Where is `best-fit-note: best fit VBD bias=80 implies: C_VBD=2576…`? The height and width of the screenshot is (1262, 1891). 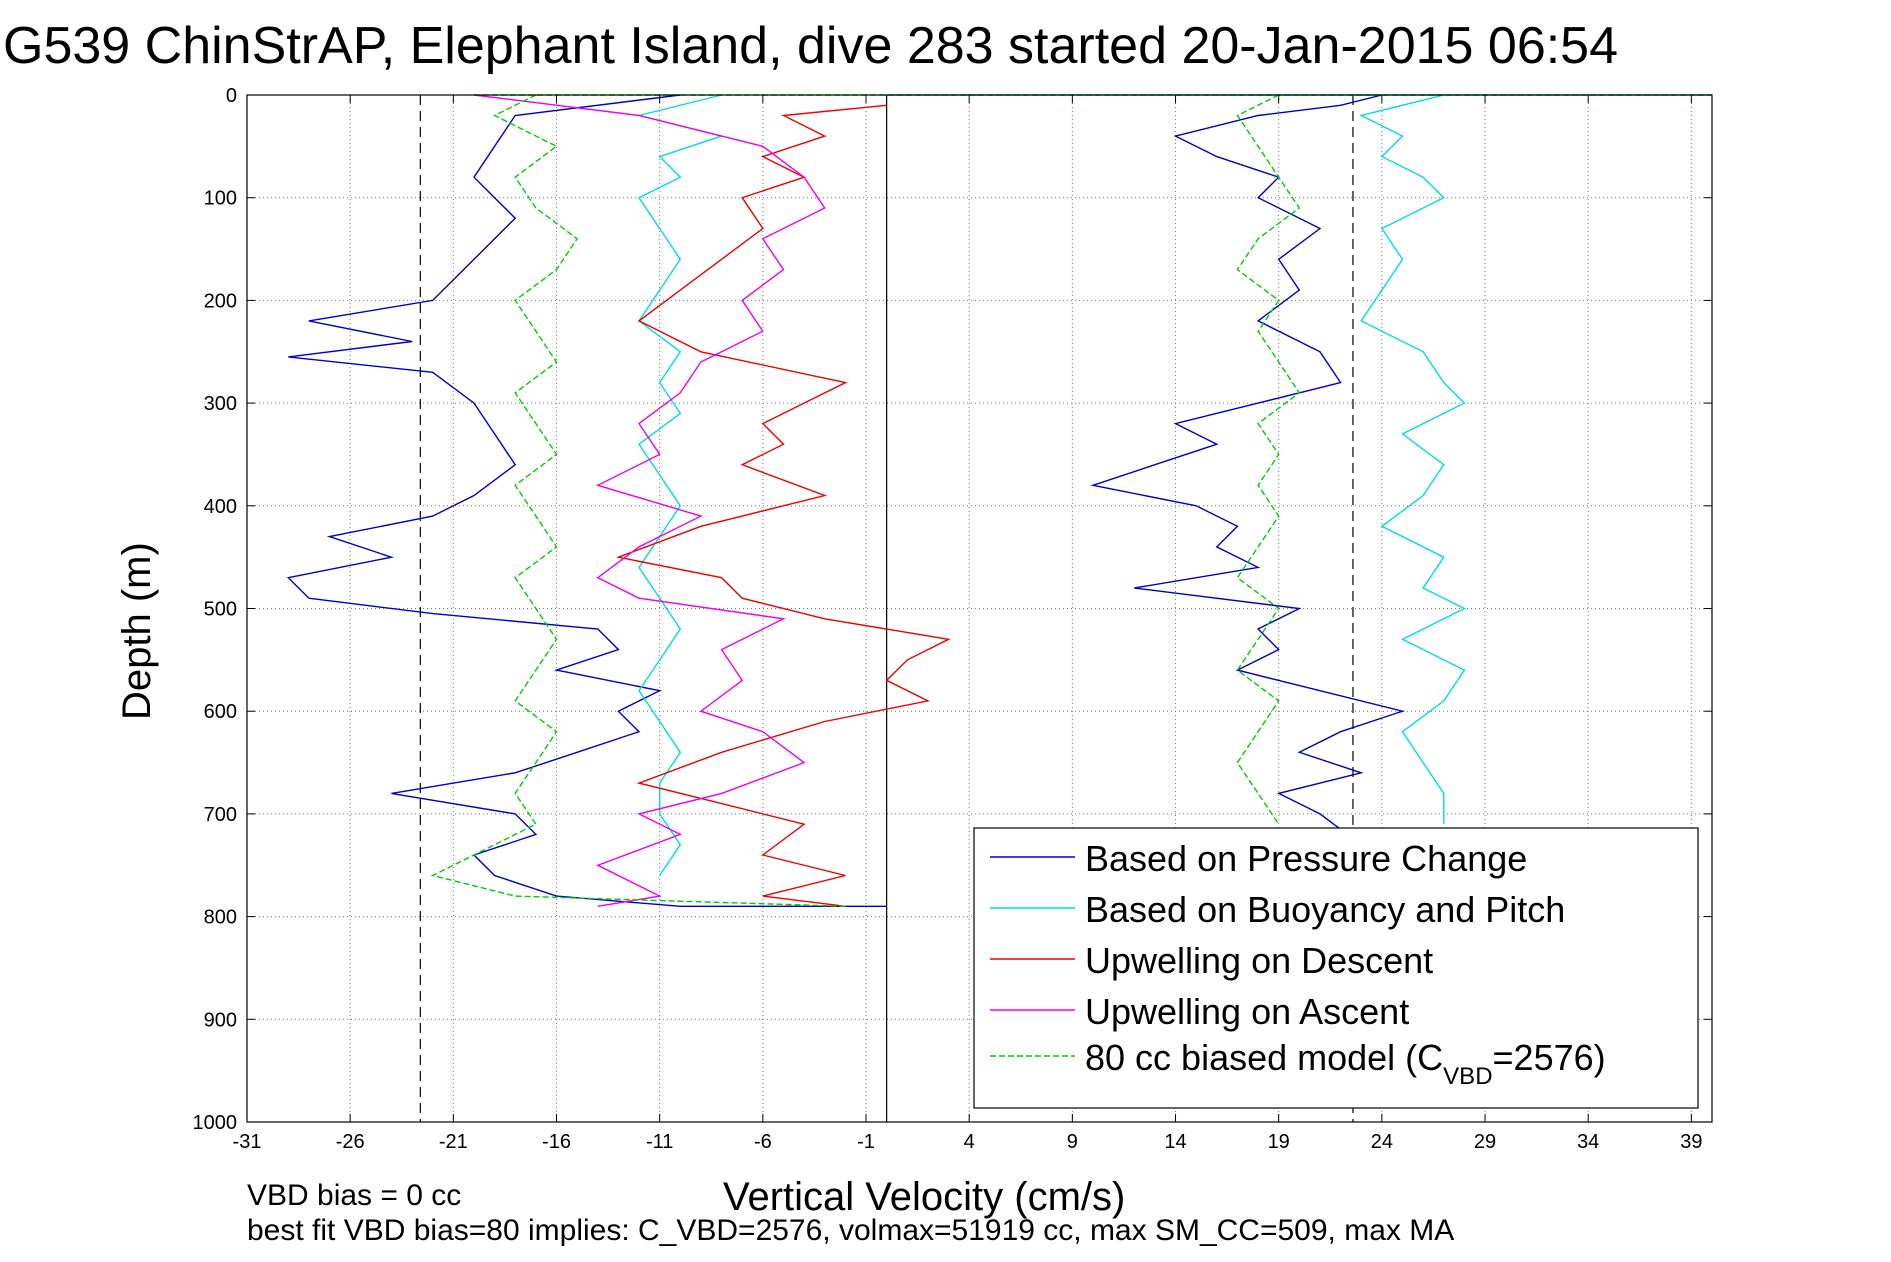
best-fit-note: best fit VBD bias=80 implies: C_VBD=2576… is located at coordinates (850, 1230).